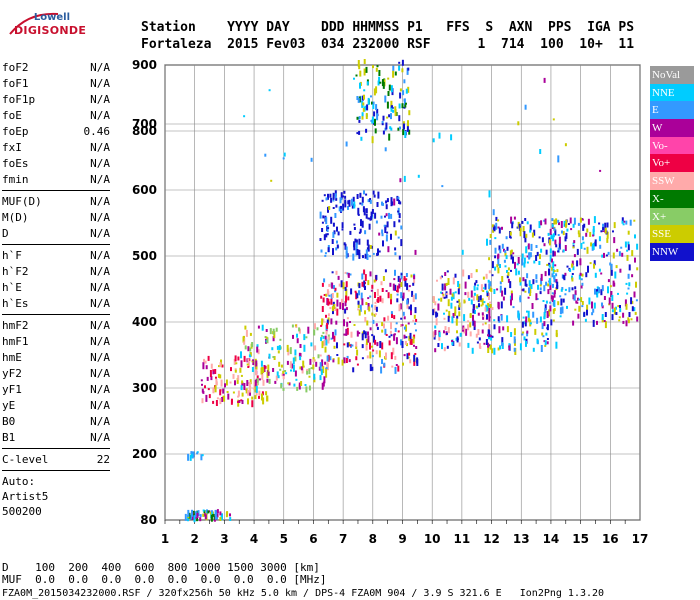 Image resolution: width=700 pixels, height=600 pixels. I want to click on x-tick-label: 8, so click(373, 539).